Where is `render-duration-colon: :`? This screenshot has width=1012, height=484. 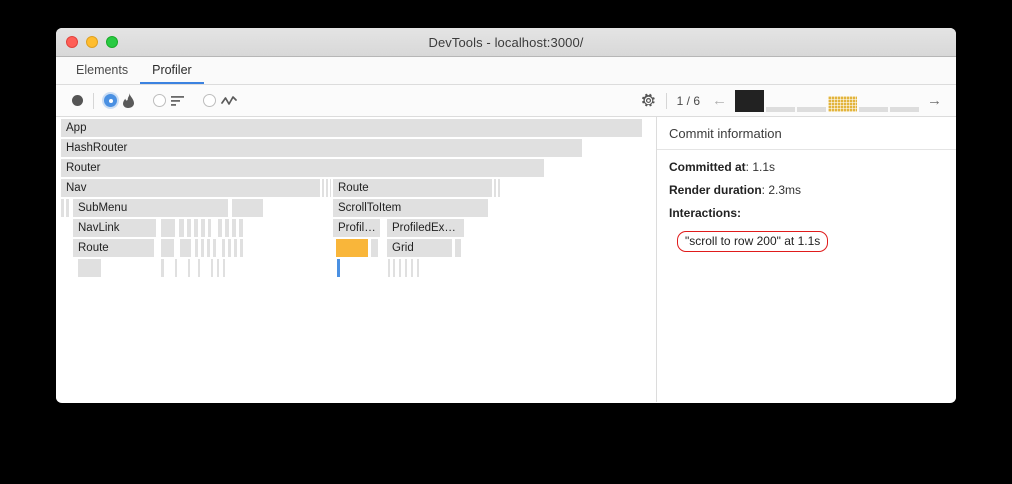
render-duration-colon: : is located at coordinates (765, 190).